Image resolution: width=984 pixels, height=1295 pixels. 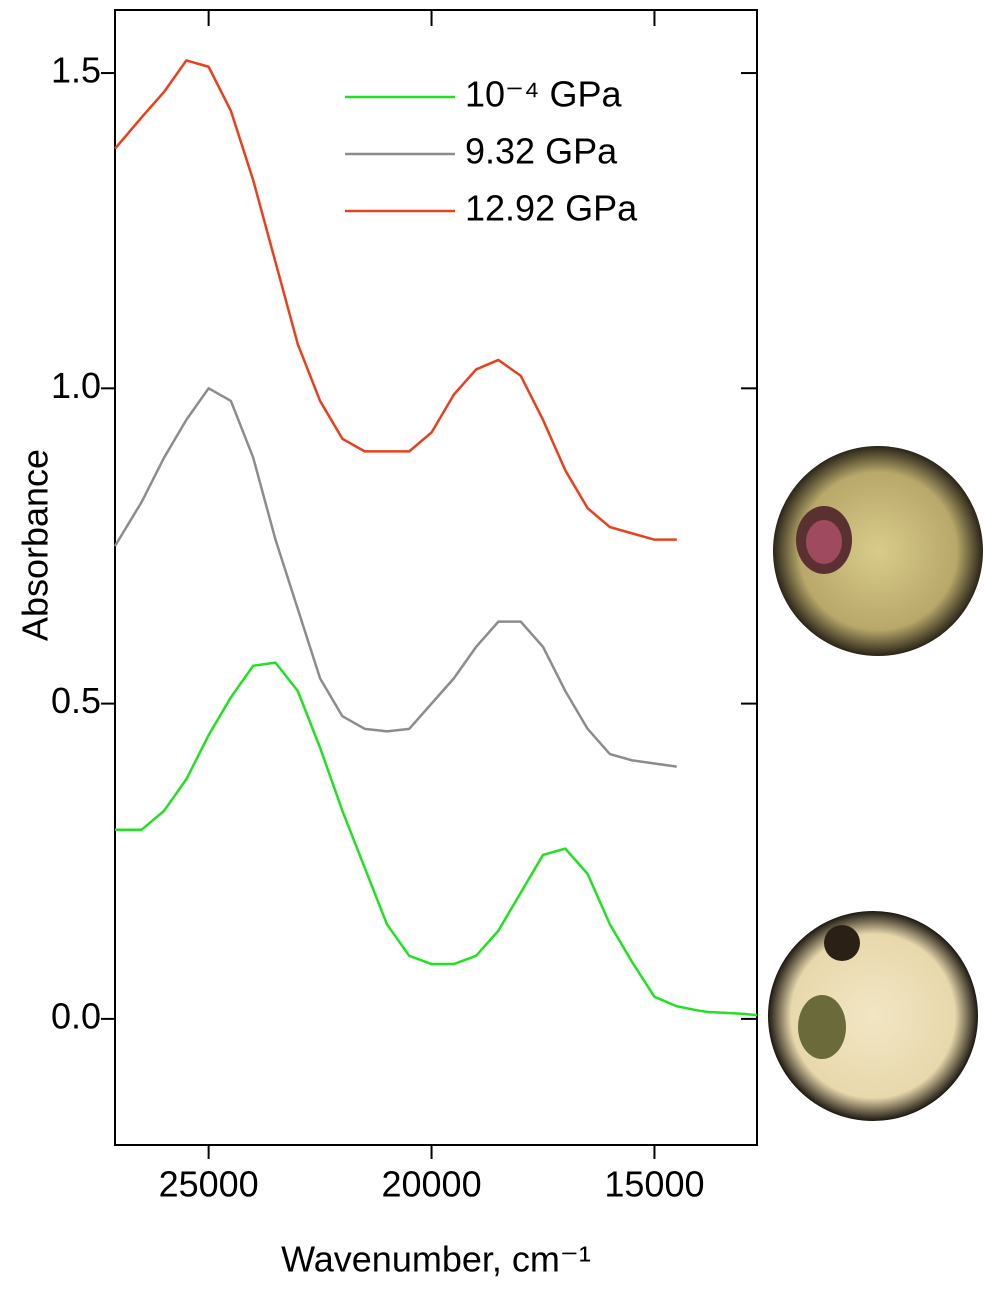 What do you see at coordinates (873, 1016) in the screenshot?
I see `micrograph-bottom` at bounding box center [873, 1016].